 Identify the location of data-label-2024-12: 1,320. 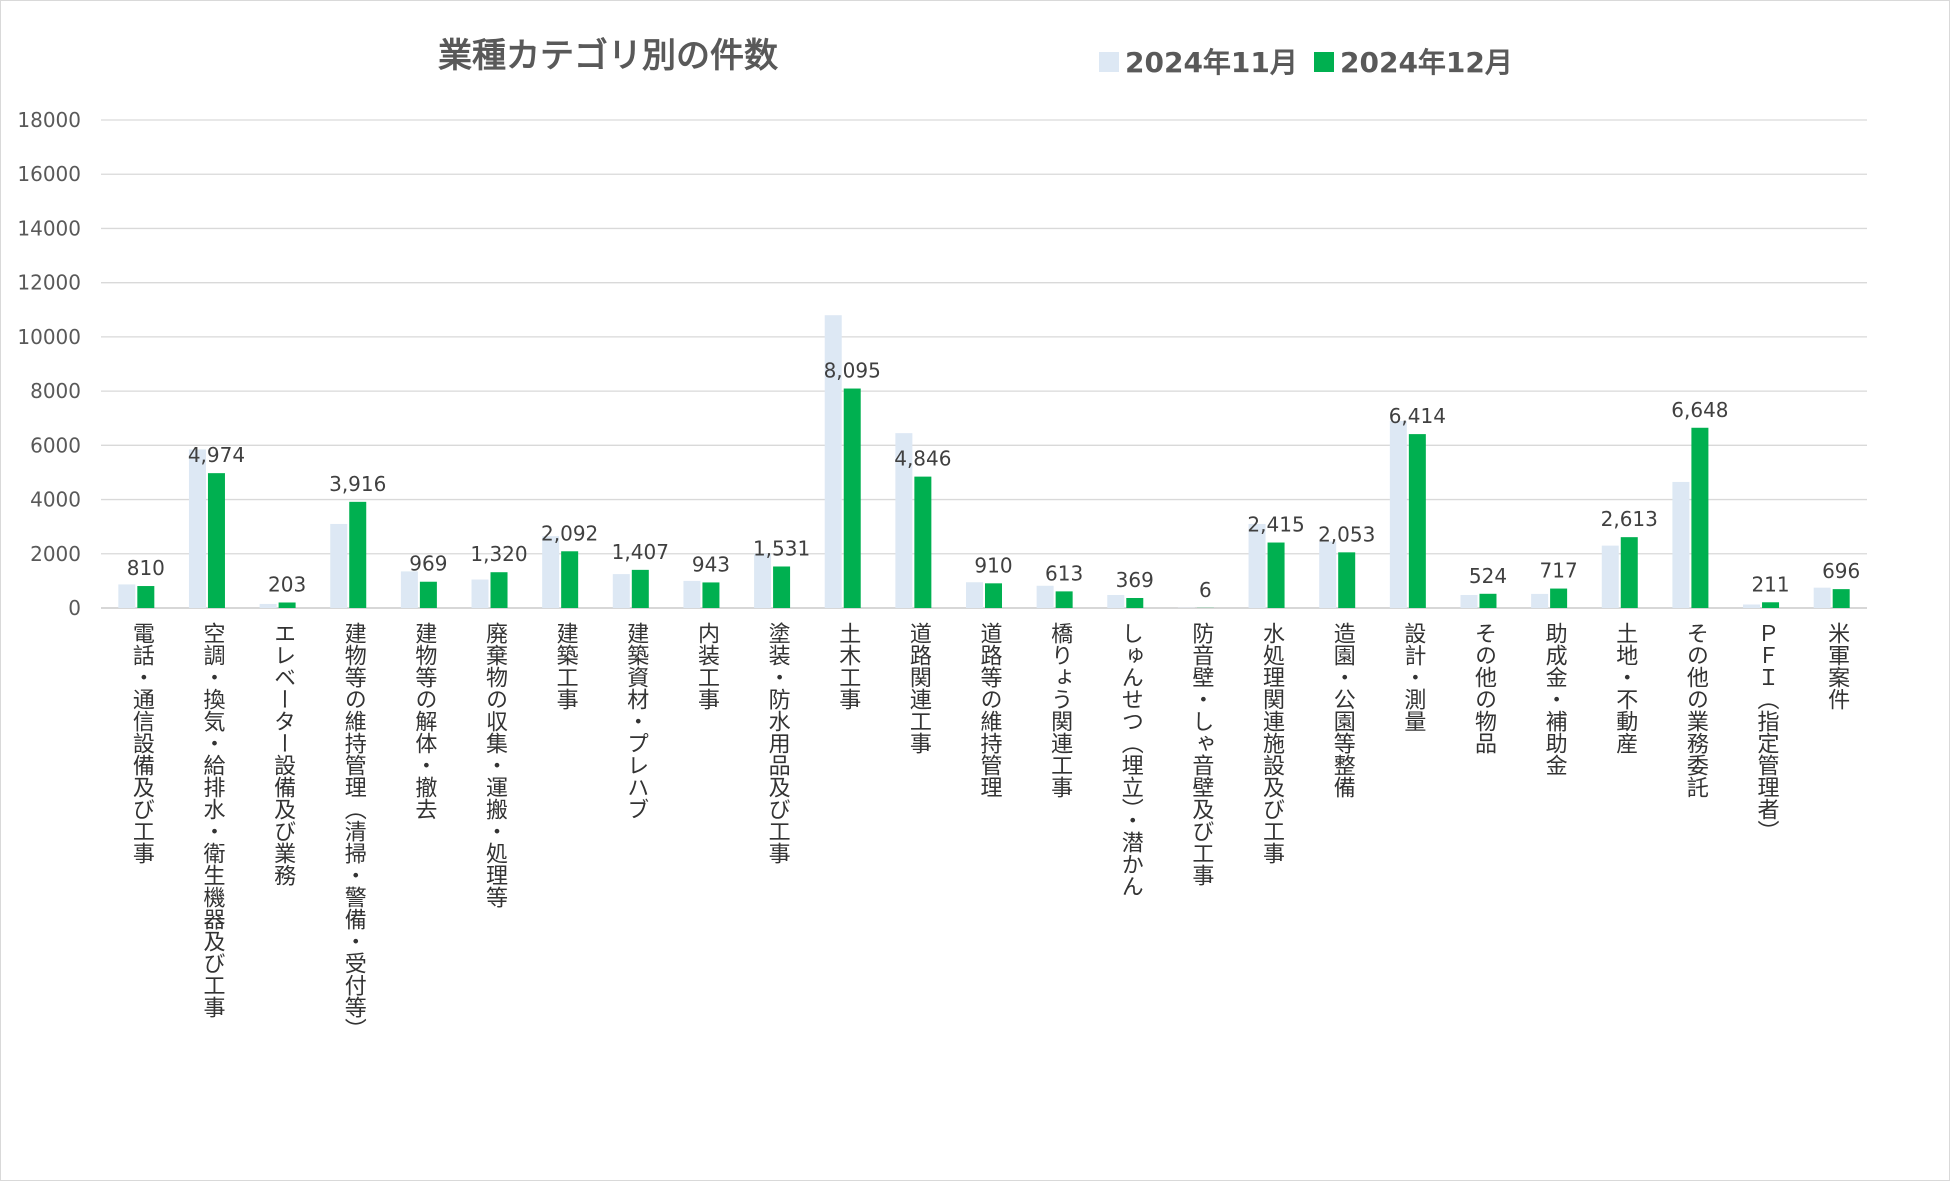
(498, 554).